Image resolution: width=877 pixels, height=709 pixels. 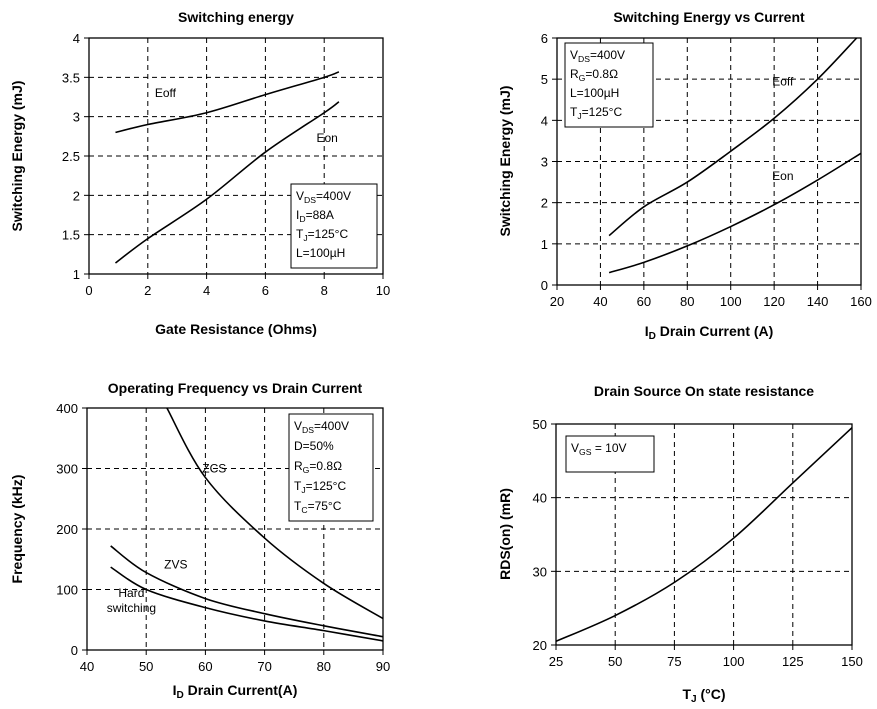 What do you see at coordinates (147, 290) in the screenshot?
I see `x-tick-label: 2` at bounding box center [147, 290].